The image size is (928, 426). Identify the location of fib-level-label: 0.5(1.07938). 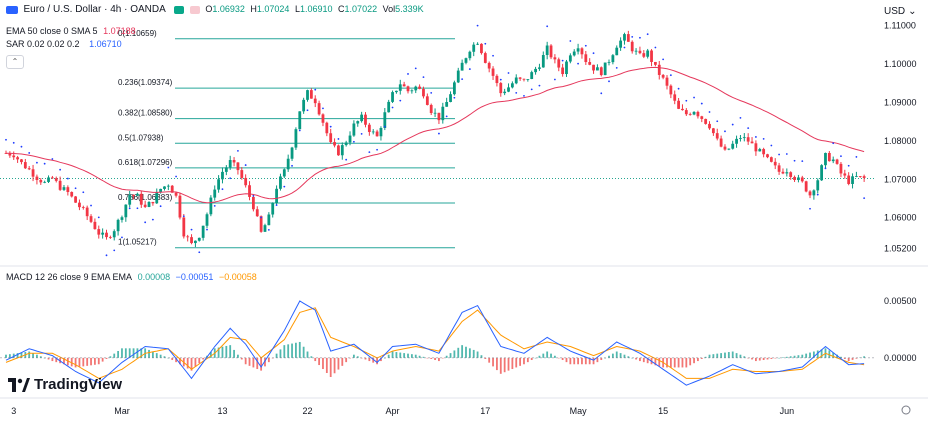
(141, 137).